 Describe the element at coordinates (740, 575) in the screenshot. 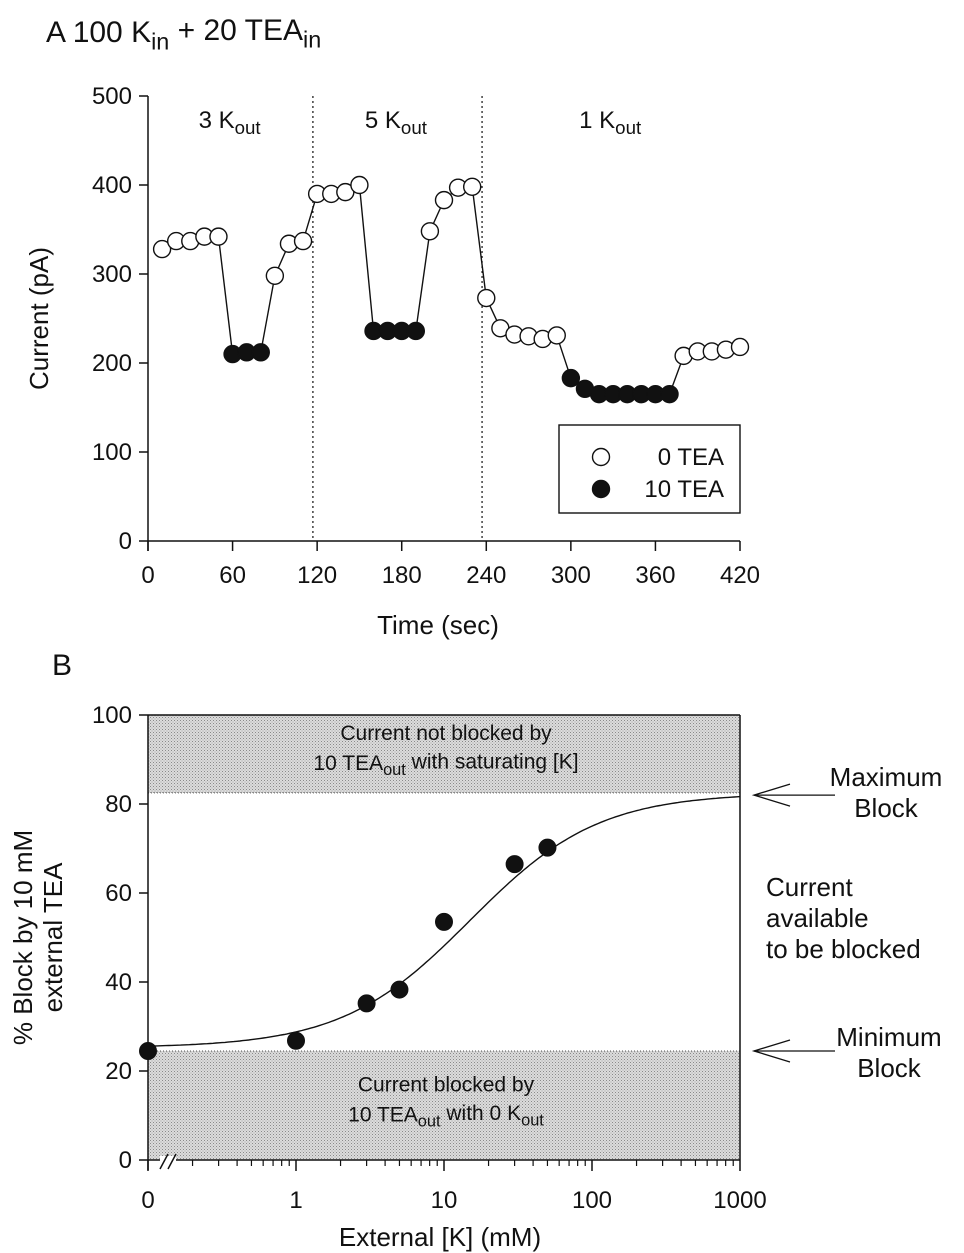

I see `x-tick-label: 420` at that location.